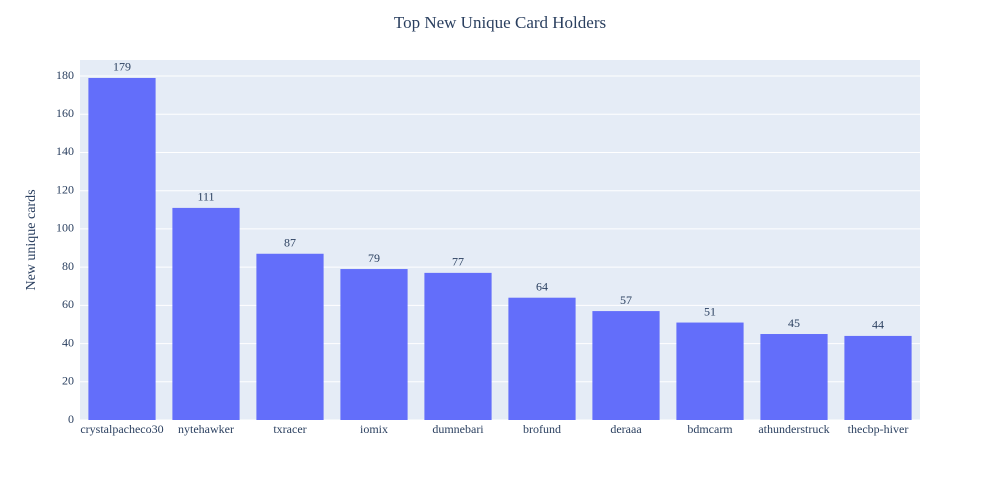  I want to click on chart-title: Top New Unique Card Holders, so click(500, 22).